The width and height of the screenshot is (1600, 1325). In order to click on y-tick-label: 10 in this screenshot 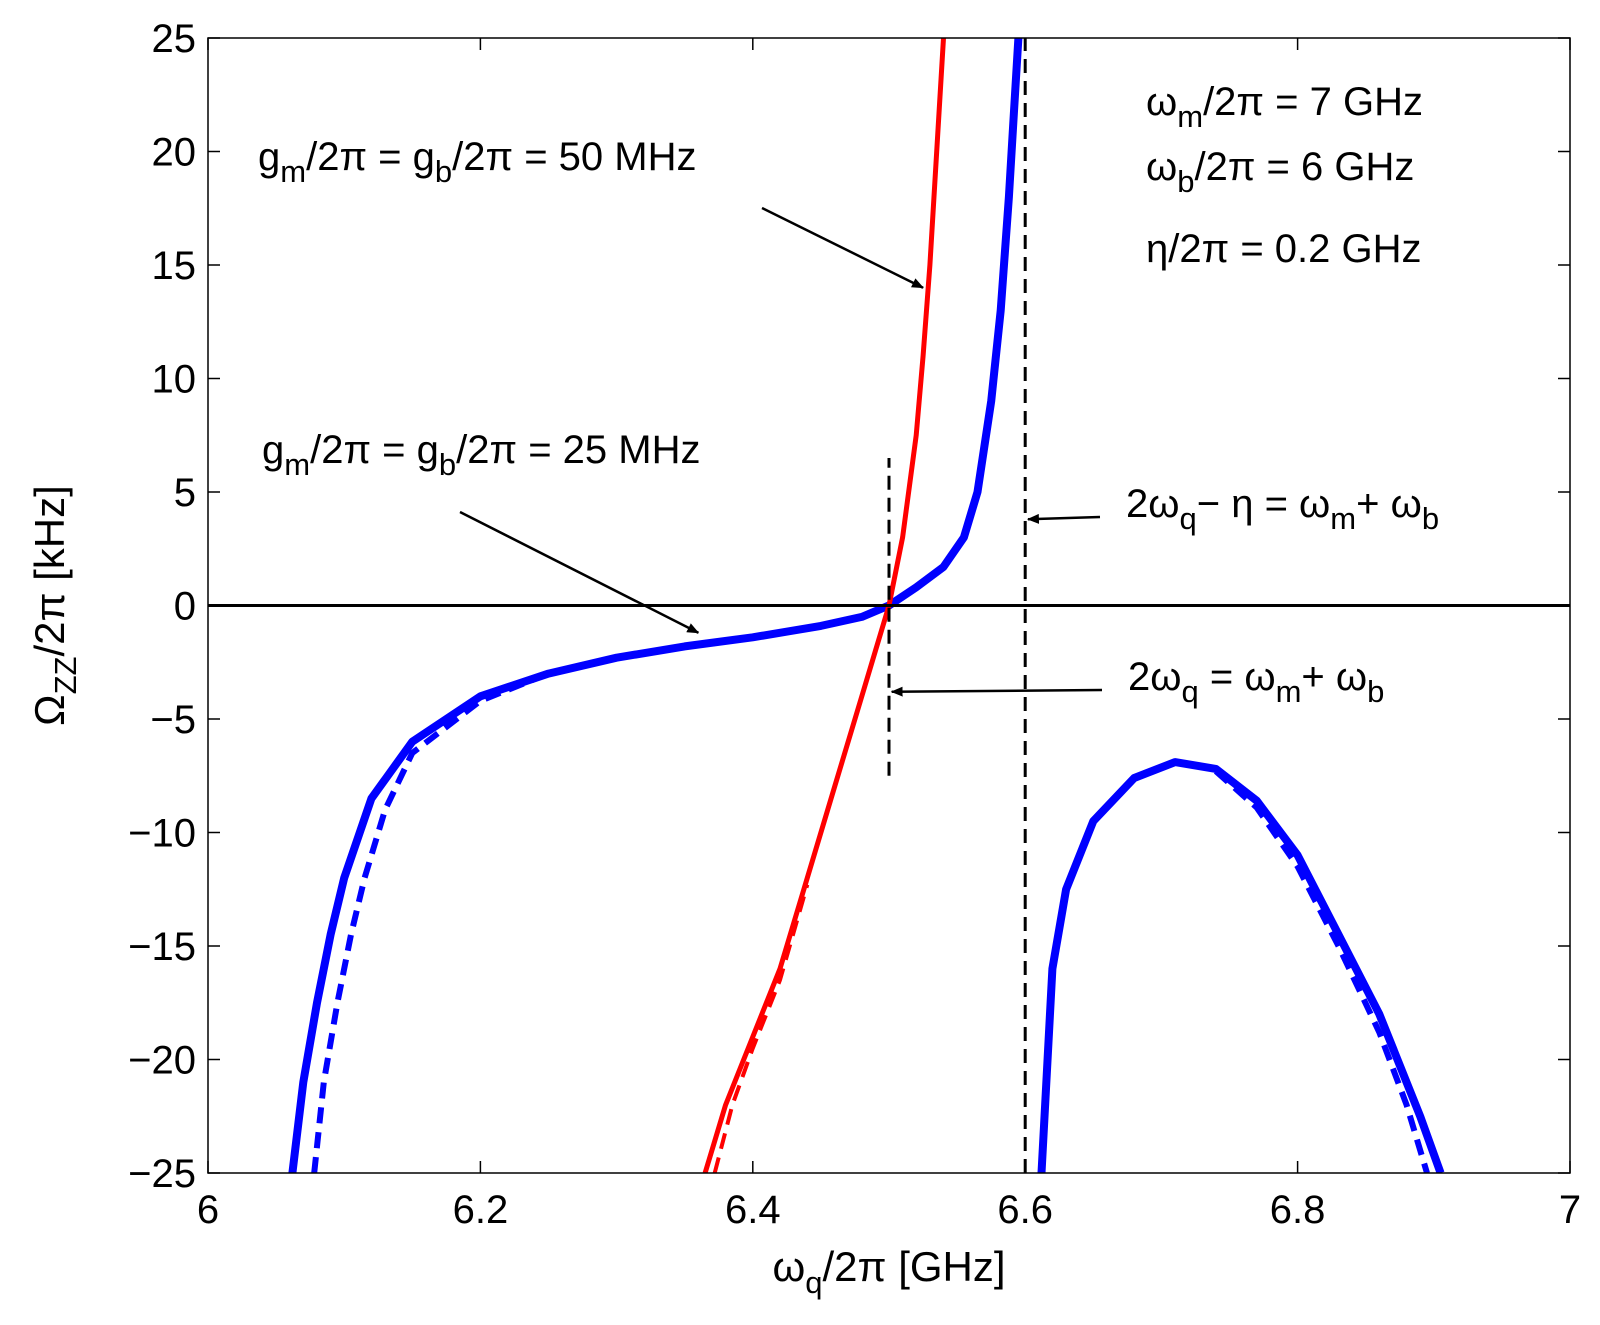, I will do `click(174, 380)`.